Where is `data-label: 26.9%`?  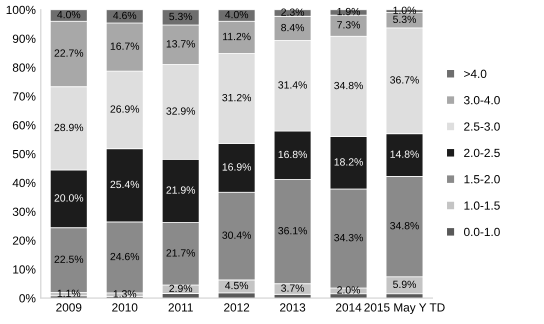
data-label: 26.9% is located at coordinates (125, 109).